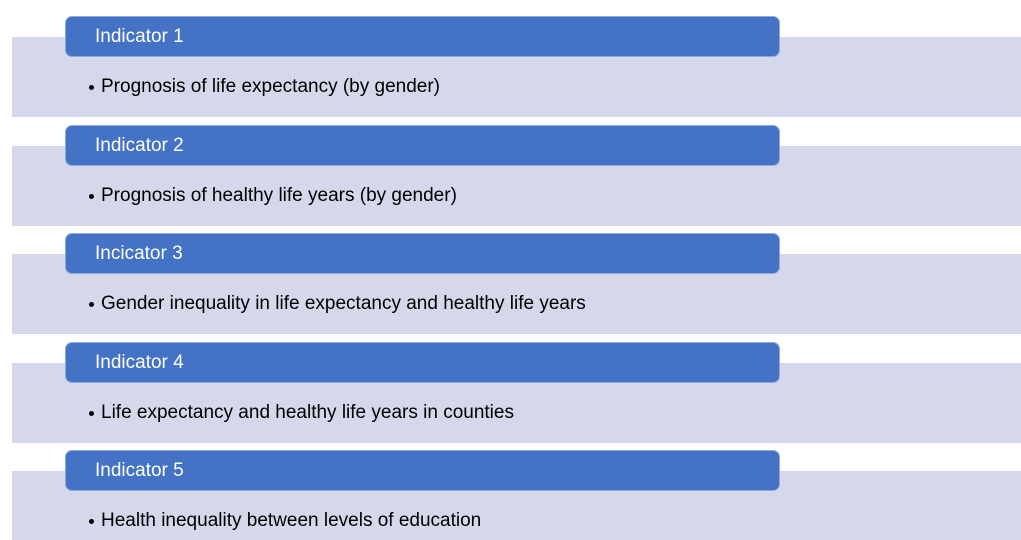 The width and height of the screenshot is (1021, 540). Describe the element at coordinates (422, 362) in the screenshot. I see `item-title: Indicator 4` at that location.